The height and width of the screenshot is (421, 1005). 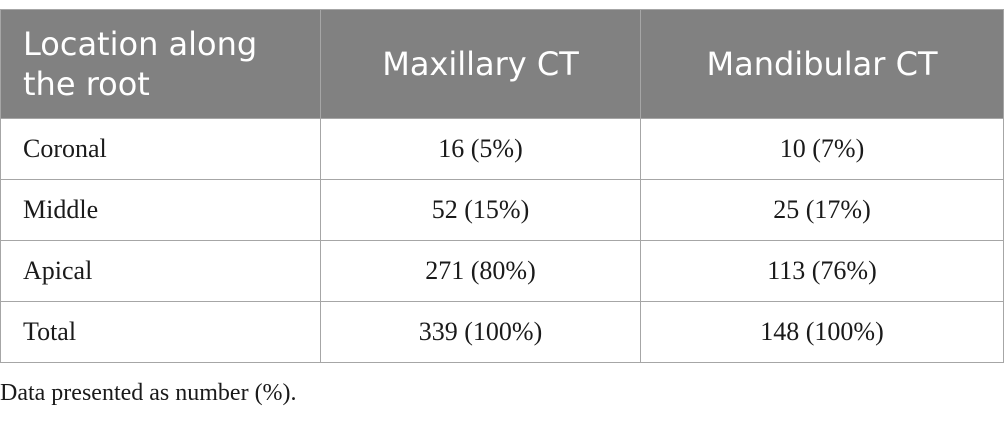 What do you see at coordinates (148, 393) in the screenshot?
I see `table-footnote: Data presented as number (%).` at bounding box center [148, 393].